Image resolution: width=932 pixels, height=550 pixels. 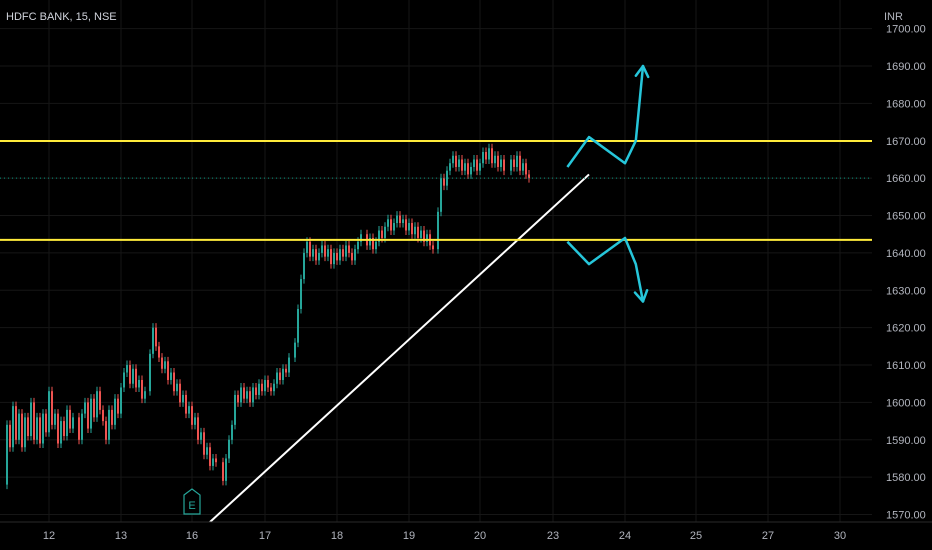 I want to click on price-tick-label: 1580.00, so click(x=906, y=478).